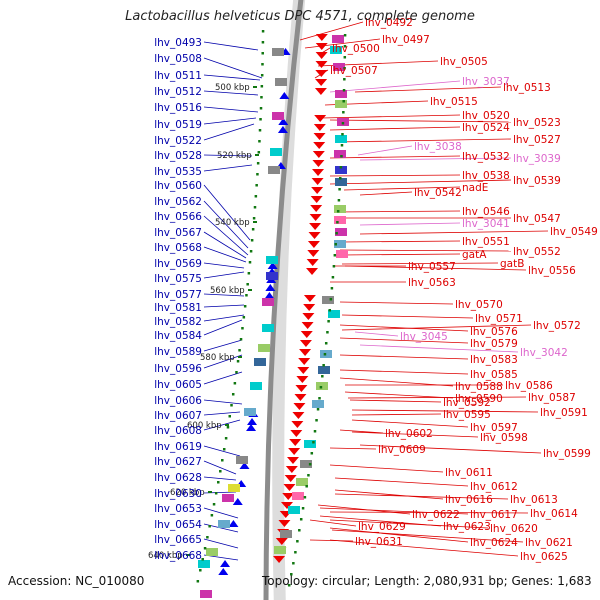  What do you see at coordinates (552, 271) in the screenshot?
I see `right-gene-label-lhv-0556: lhv_0556` at bounding box center [552, 271].